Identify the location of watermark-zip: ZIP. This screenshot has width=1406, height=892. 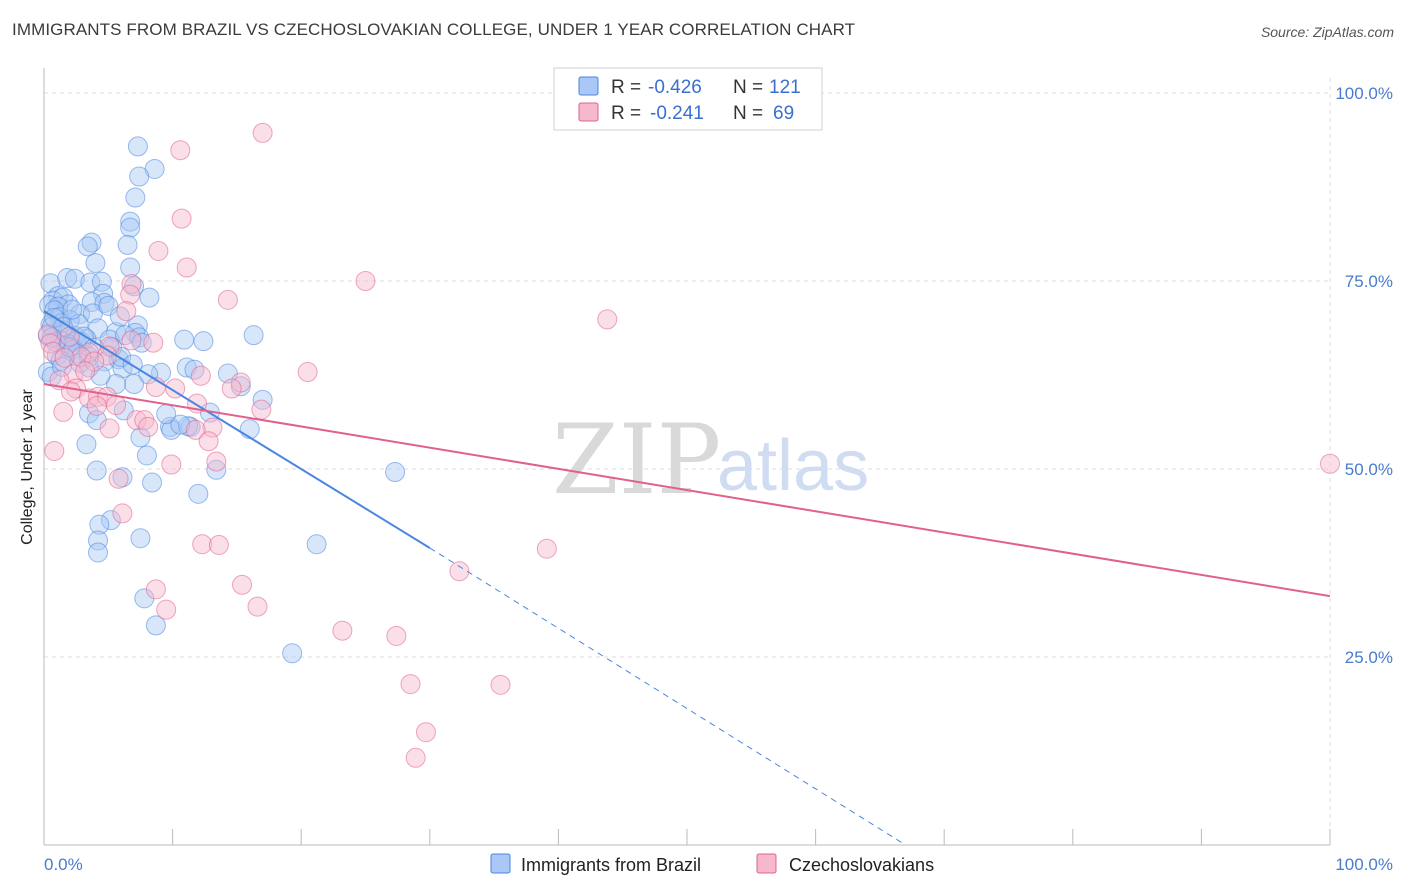
(636, 460).